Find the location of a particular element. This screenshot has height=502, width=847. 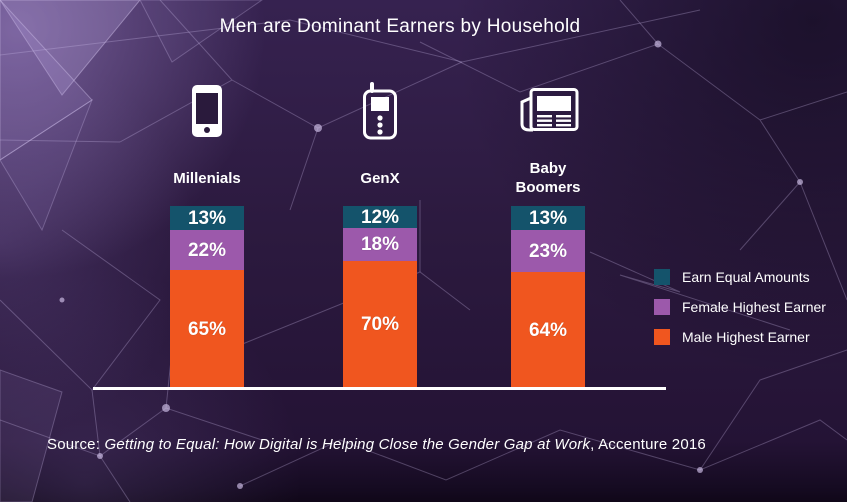

segment-value-label: 12% is located at coordinates (380, 217).